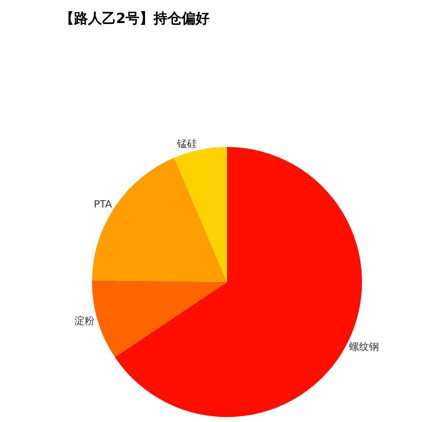 This screenshot has width=440, height=422. I want to click on slice-label: 淀粉, so click(84, 320).